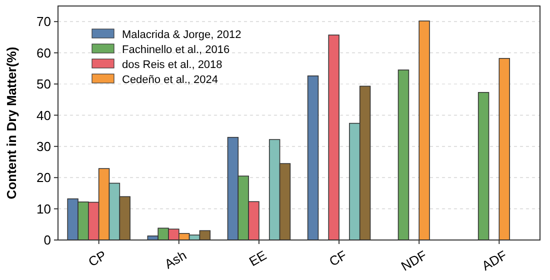  I want to click on legend-label: Cedeño et al., 2024, so click(170, 80).